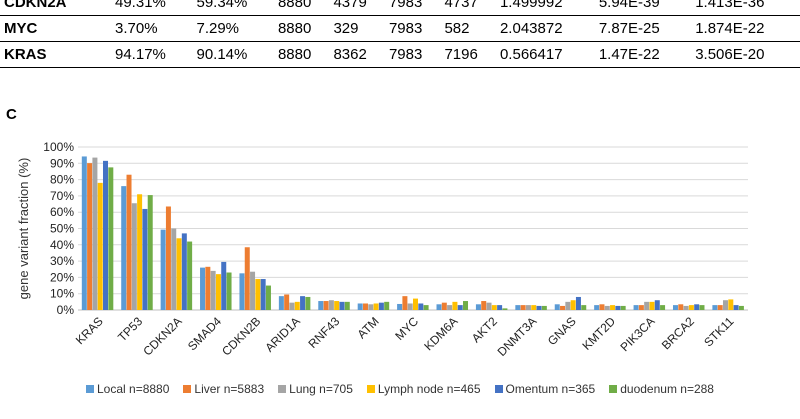 The width and height of the screenshot is (800, 419). What do you see at coordinates (599, 333) in the screenshot?
I see `x-tick-label: KMT2D` at bounding box center [599, 333].